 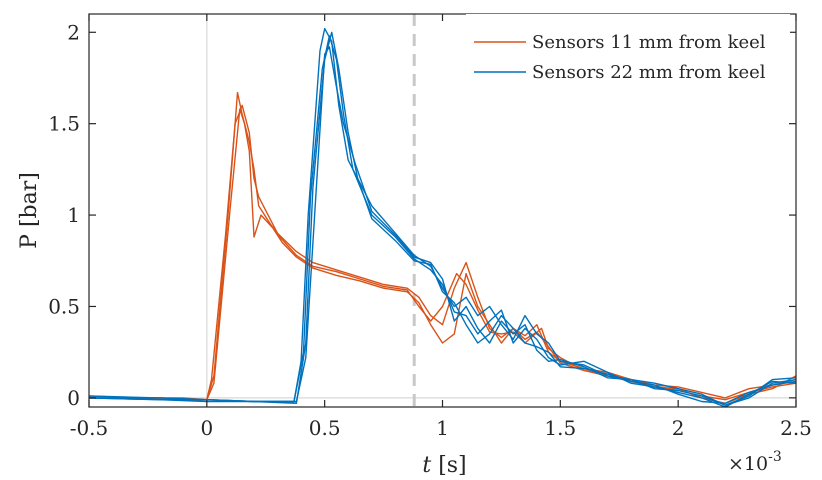 I want to click on legend-label-series-1: Sensors 22 mm from keel, so click(x=649, y=72).